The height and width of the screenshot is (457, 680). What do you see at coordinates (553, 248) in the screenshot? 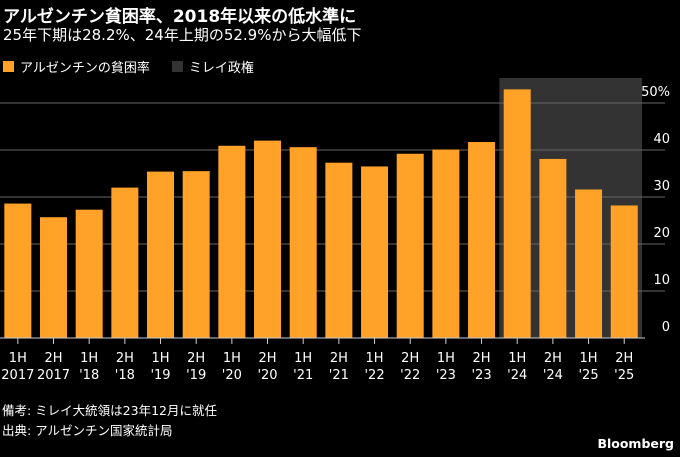
I see `bar-2H-'24` at bounding box center [553, 248].